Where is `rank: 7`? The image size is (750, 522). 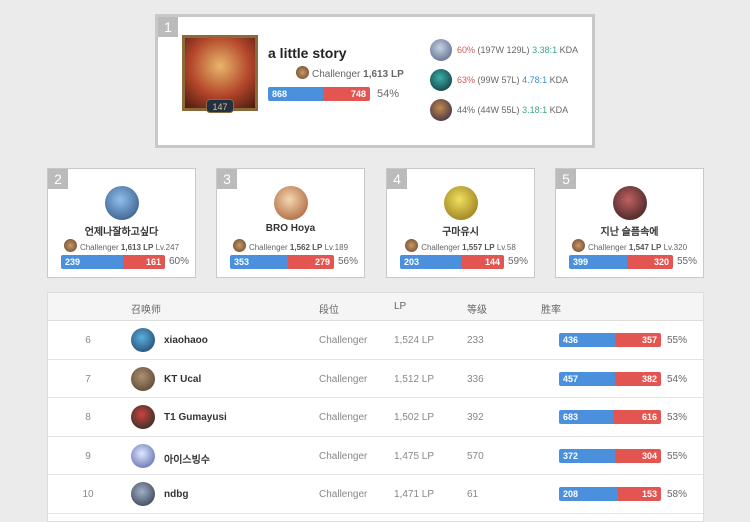
rank: 7 is located at coordinates (88, 379).